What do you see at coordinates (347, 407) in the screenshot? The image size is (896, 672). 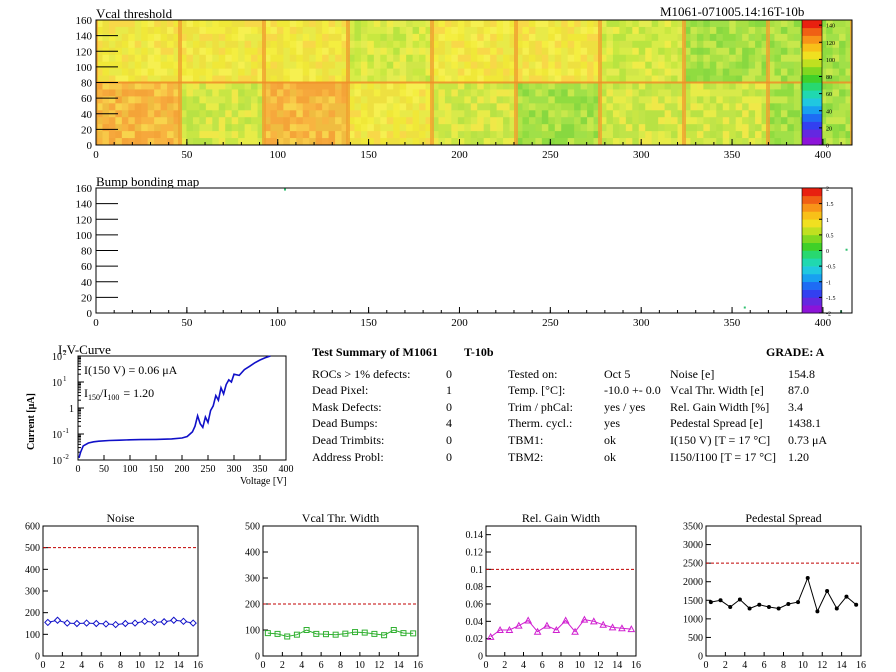 I see `defect-label: Mask Defects:` at bounding box center [347, 407].